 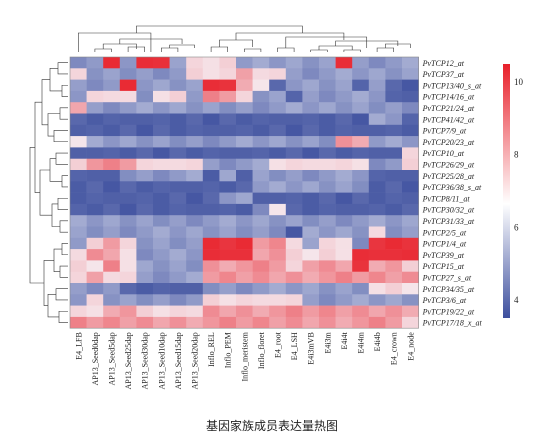 What do you see at coordinates (410, 346) in the screenshot?
I see `column-label: E4_node` at bounding box center [410, 346].